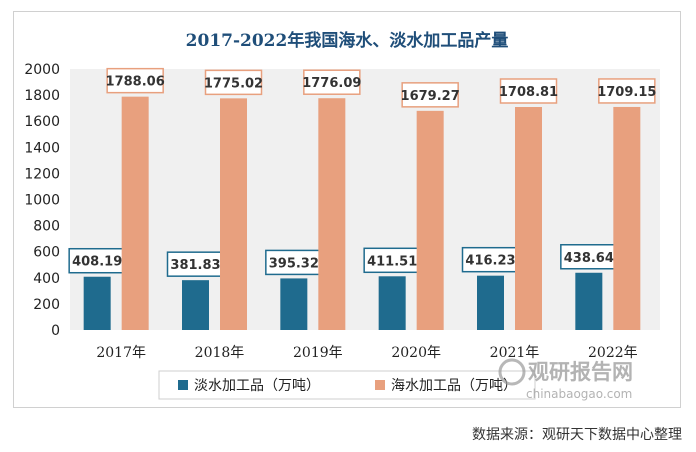 This screenshot has width=696, height=452. Describe the element at coordinates (580, 372) in the screenshot. I see `watermark-brand: 观研报告网` at that location.